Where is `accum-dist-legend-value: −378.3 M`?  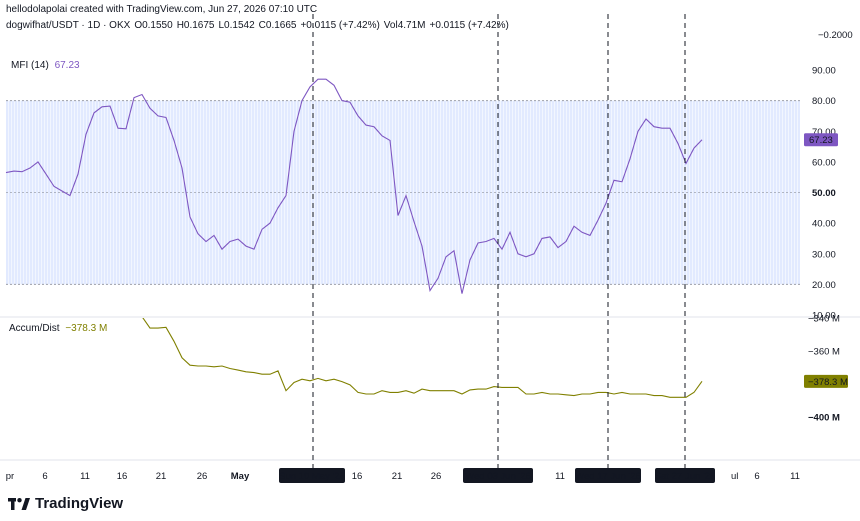
accum-dist-legend-value: −378.3 M is located at coordinates (86, 328).